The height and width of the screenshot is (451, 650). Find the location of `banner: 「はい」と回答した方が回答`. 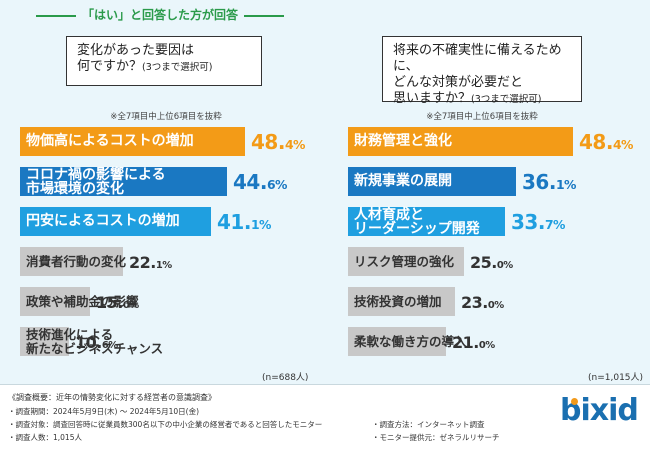

banner: 「はい」と回答した方が回答 is located at coordinates (160, 14).